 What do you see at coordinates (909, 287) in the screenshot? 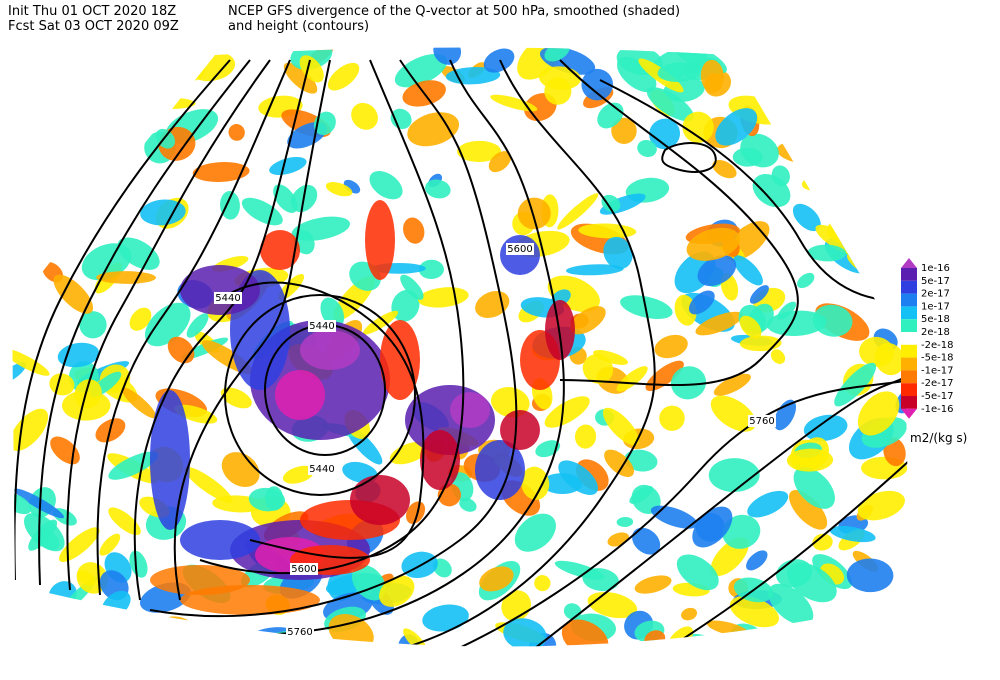
I see `legend-swatch` at bounding box center [909, 287].